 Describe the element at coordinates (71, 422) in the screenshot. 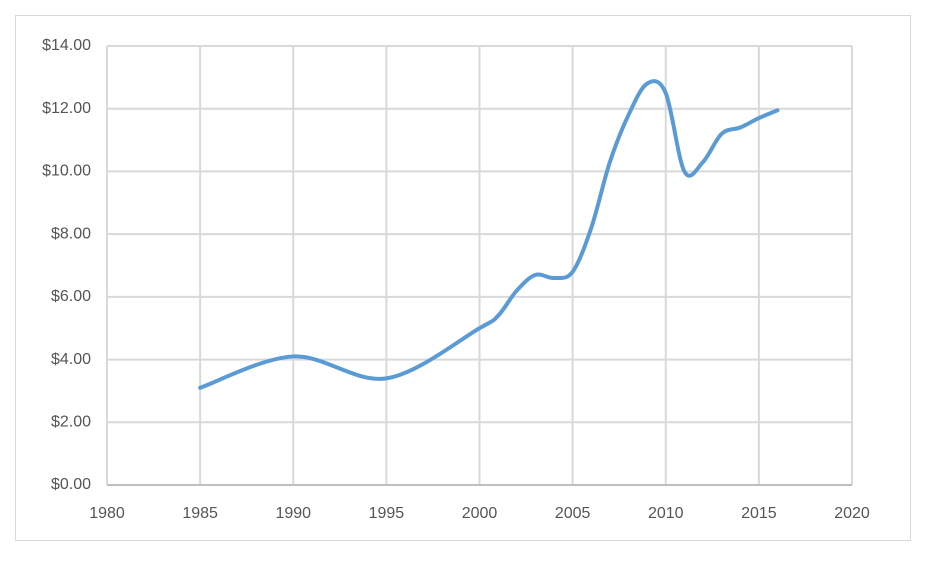

I see `y-tick-label: $2.00` at that location.